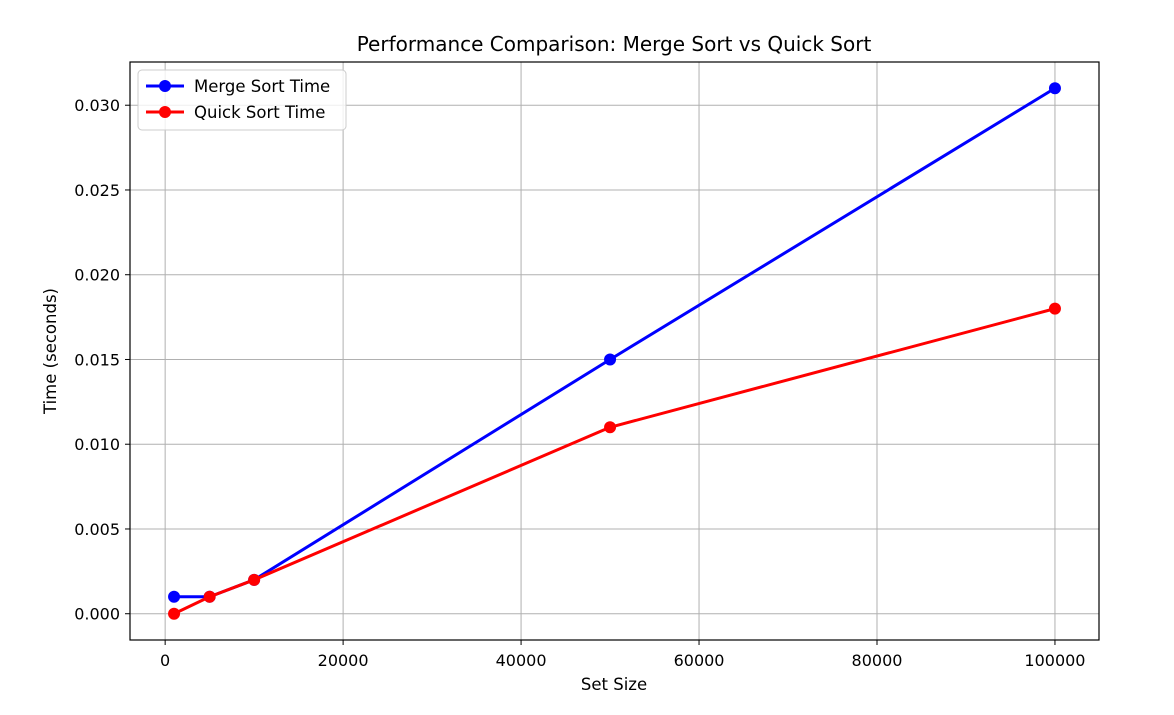  Describe the element at coordinates (97, 359) in the screenshot. I see `y-tick-label: 0.015` at that location.